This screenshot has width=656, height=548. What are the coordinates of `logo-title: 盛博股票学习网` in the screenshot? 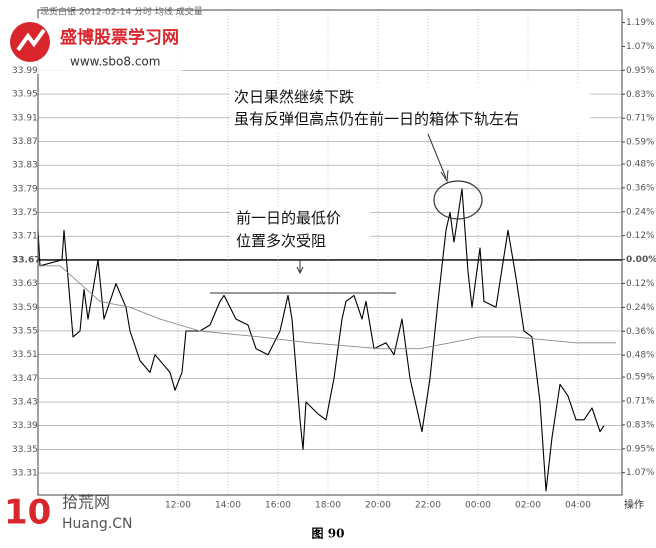 It's located at (119, 37).